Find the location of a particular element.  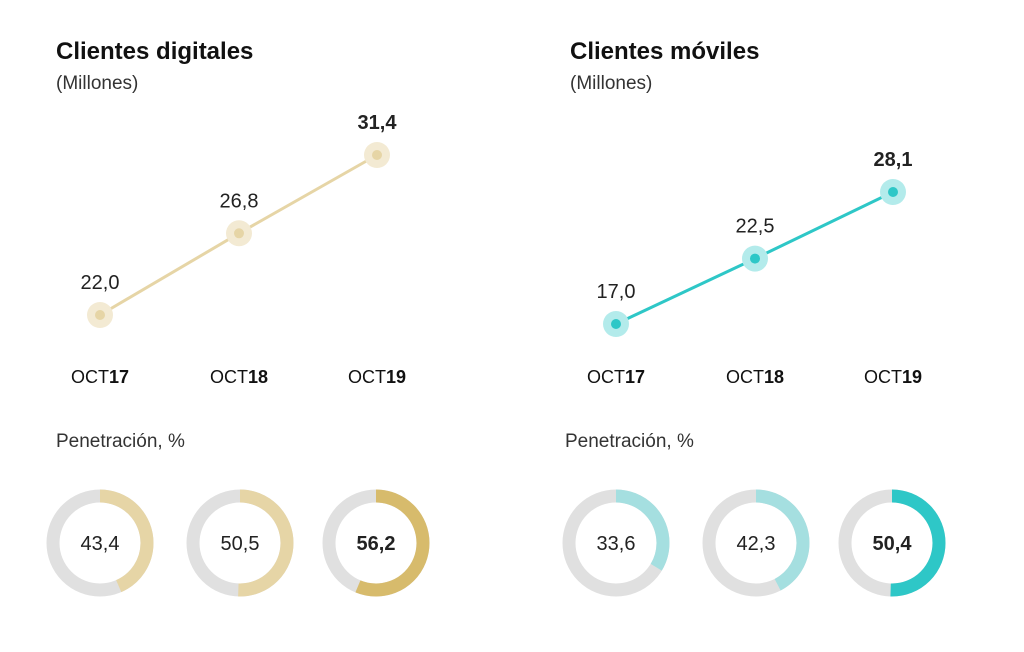

data-label: 26,8 is located at coordinates (239, 201).